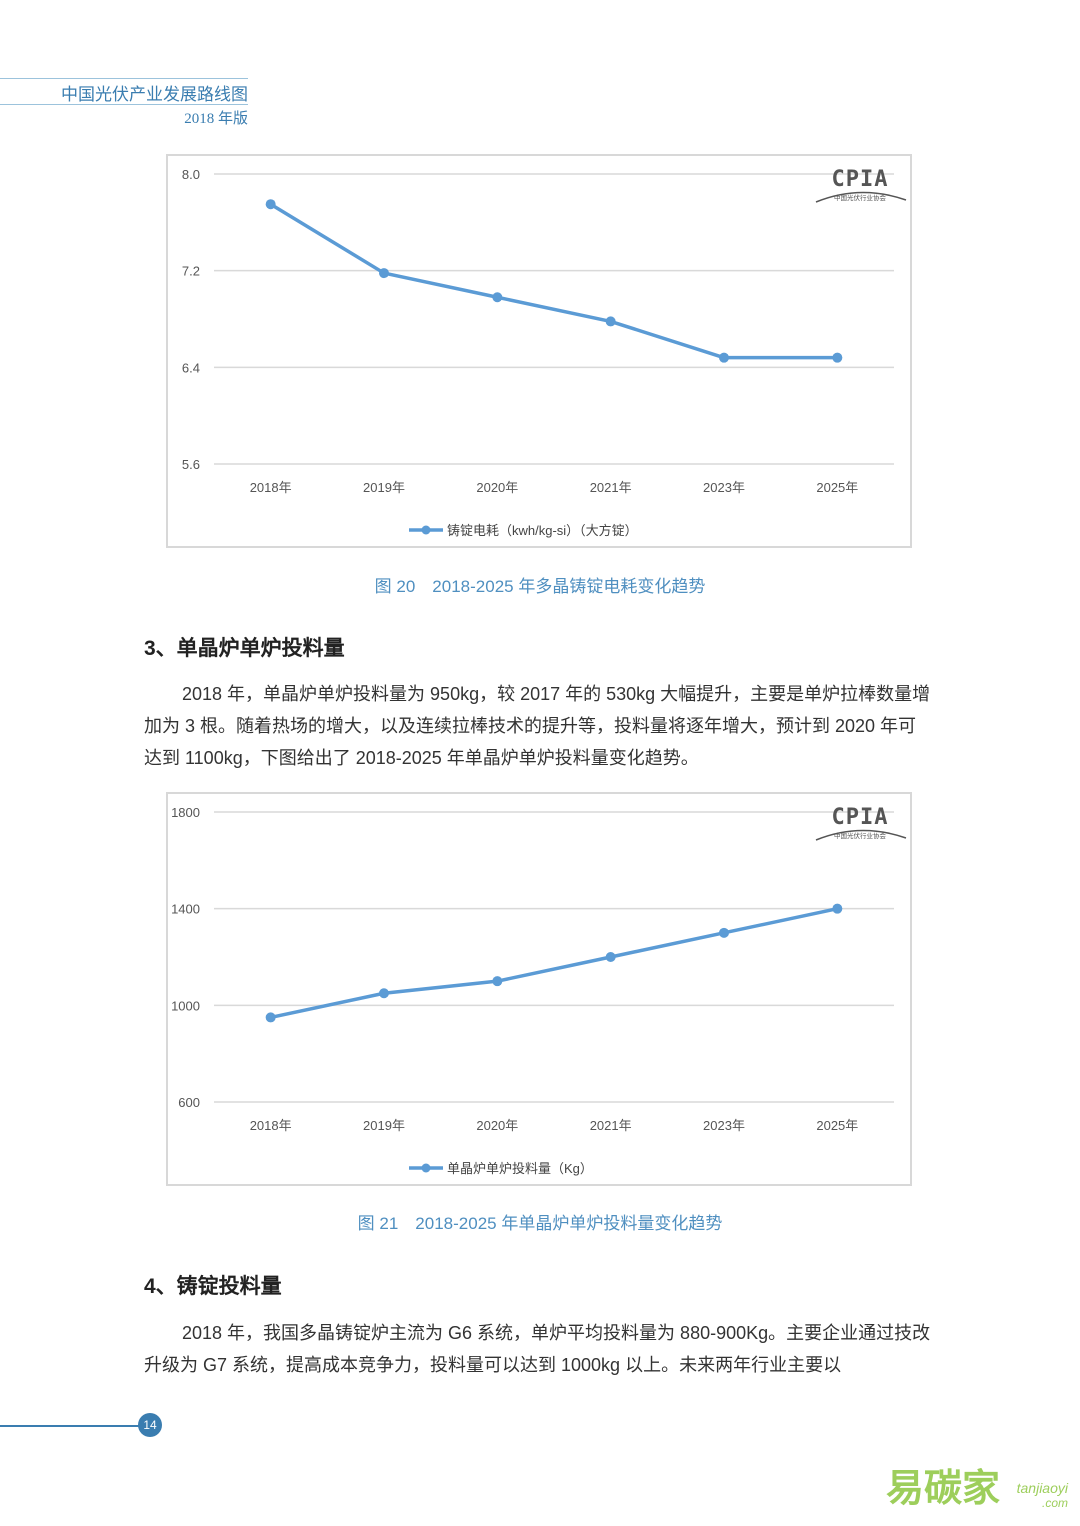  What do you see at coordinates (191, 464) in the screenshot?
I see `y-tick-label: 5.6` at bounding box center [191, 464].